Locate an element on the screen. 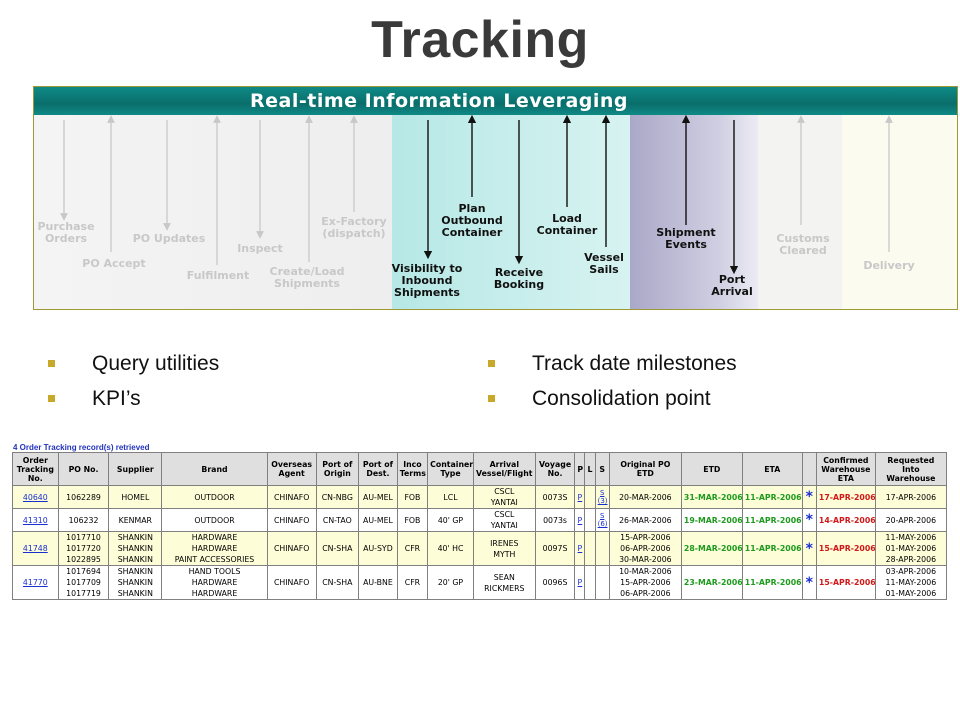 This screenshot has width=960, height=720. label-fulfilment: Fulfilment is located at coordinates (218, 275).